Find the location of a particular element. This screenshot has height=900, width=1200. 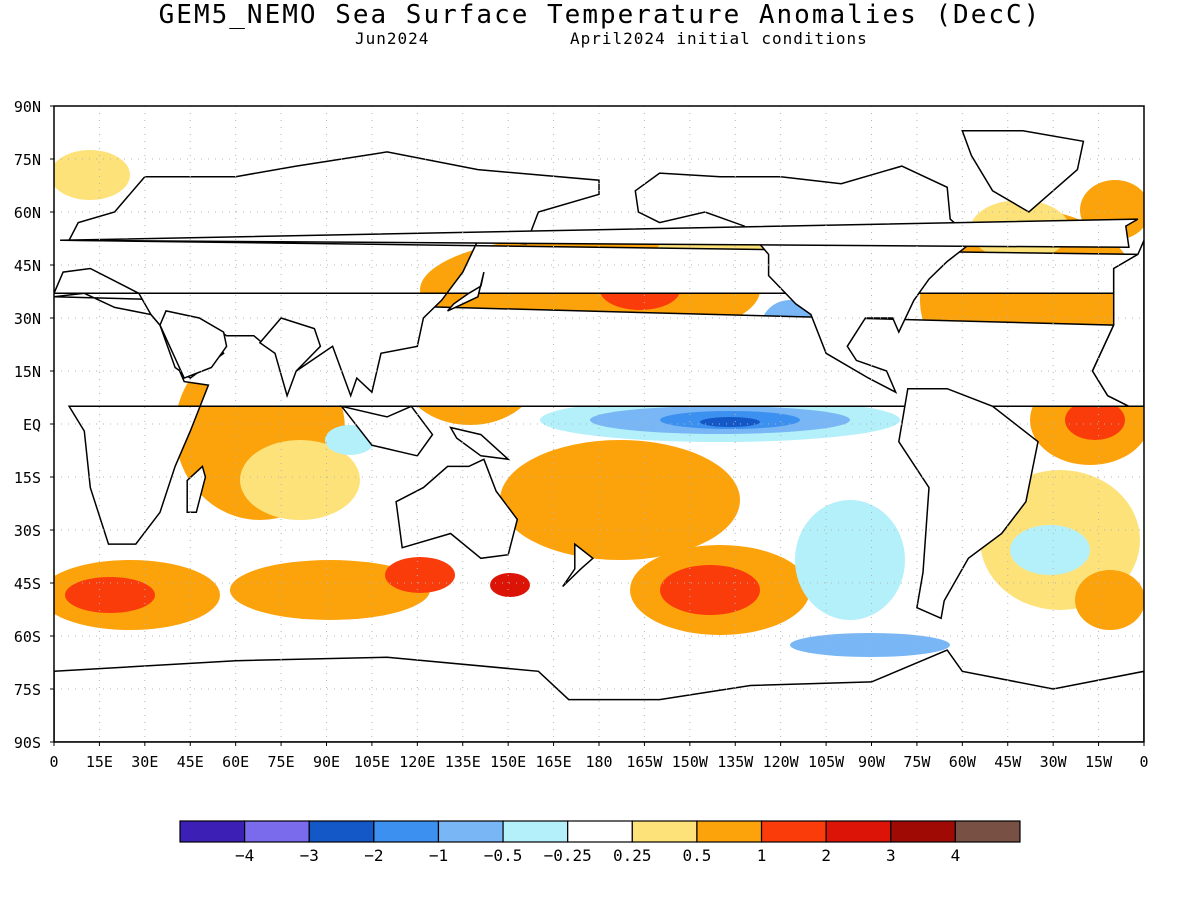

lat-tick-label: 60N is located at coordinates (27, 213).